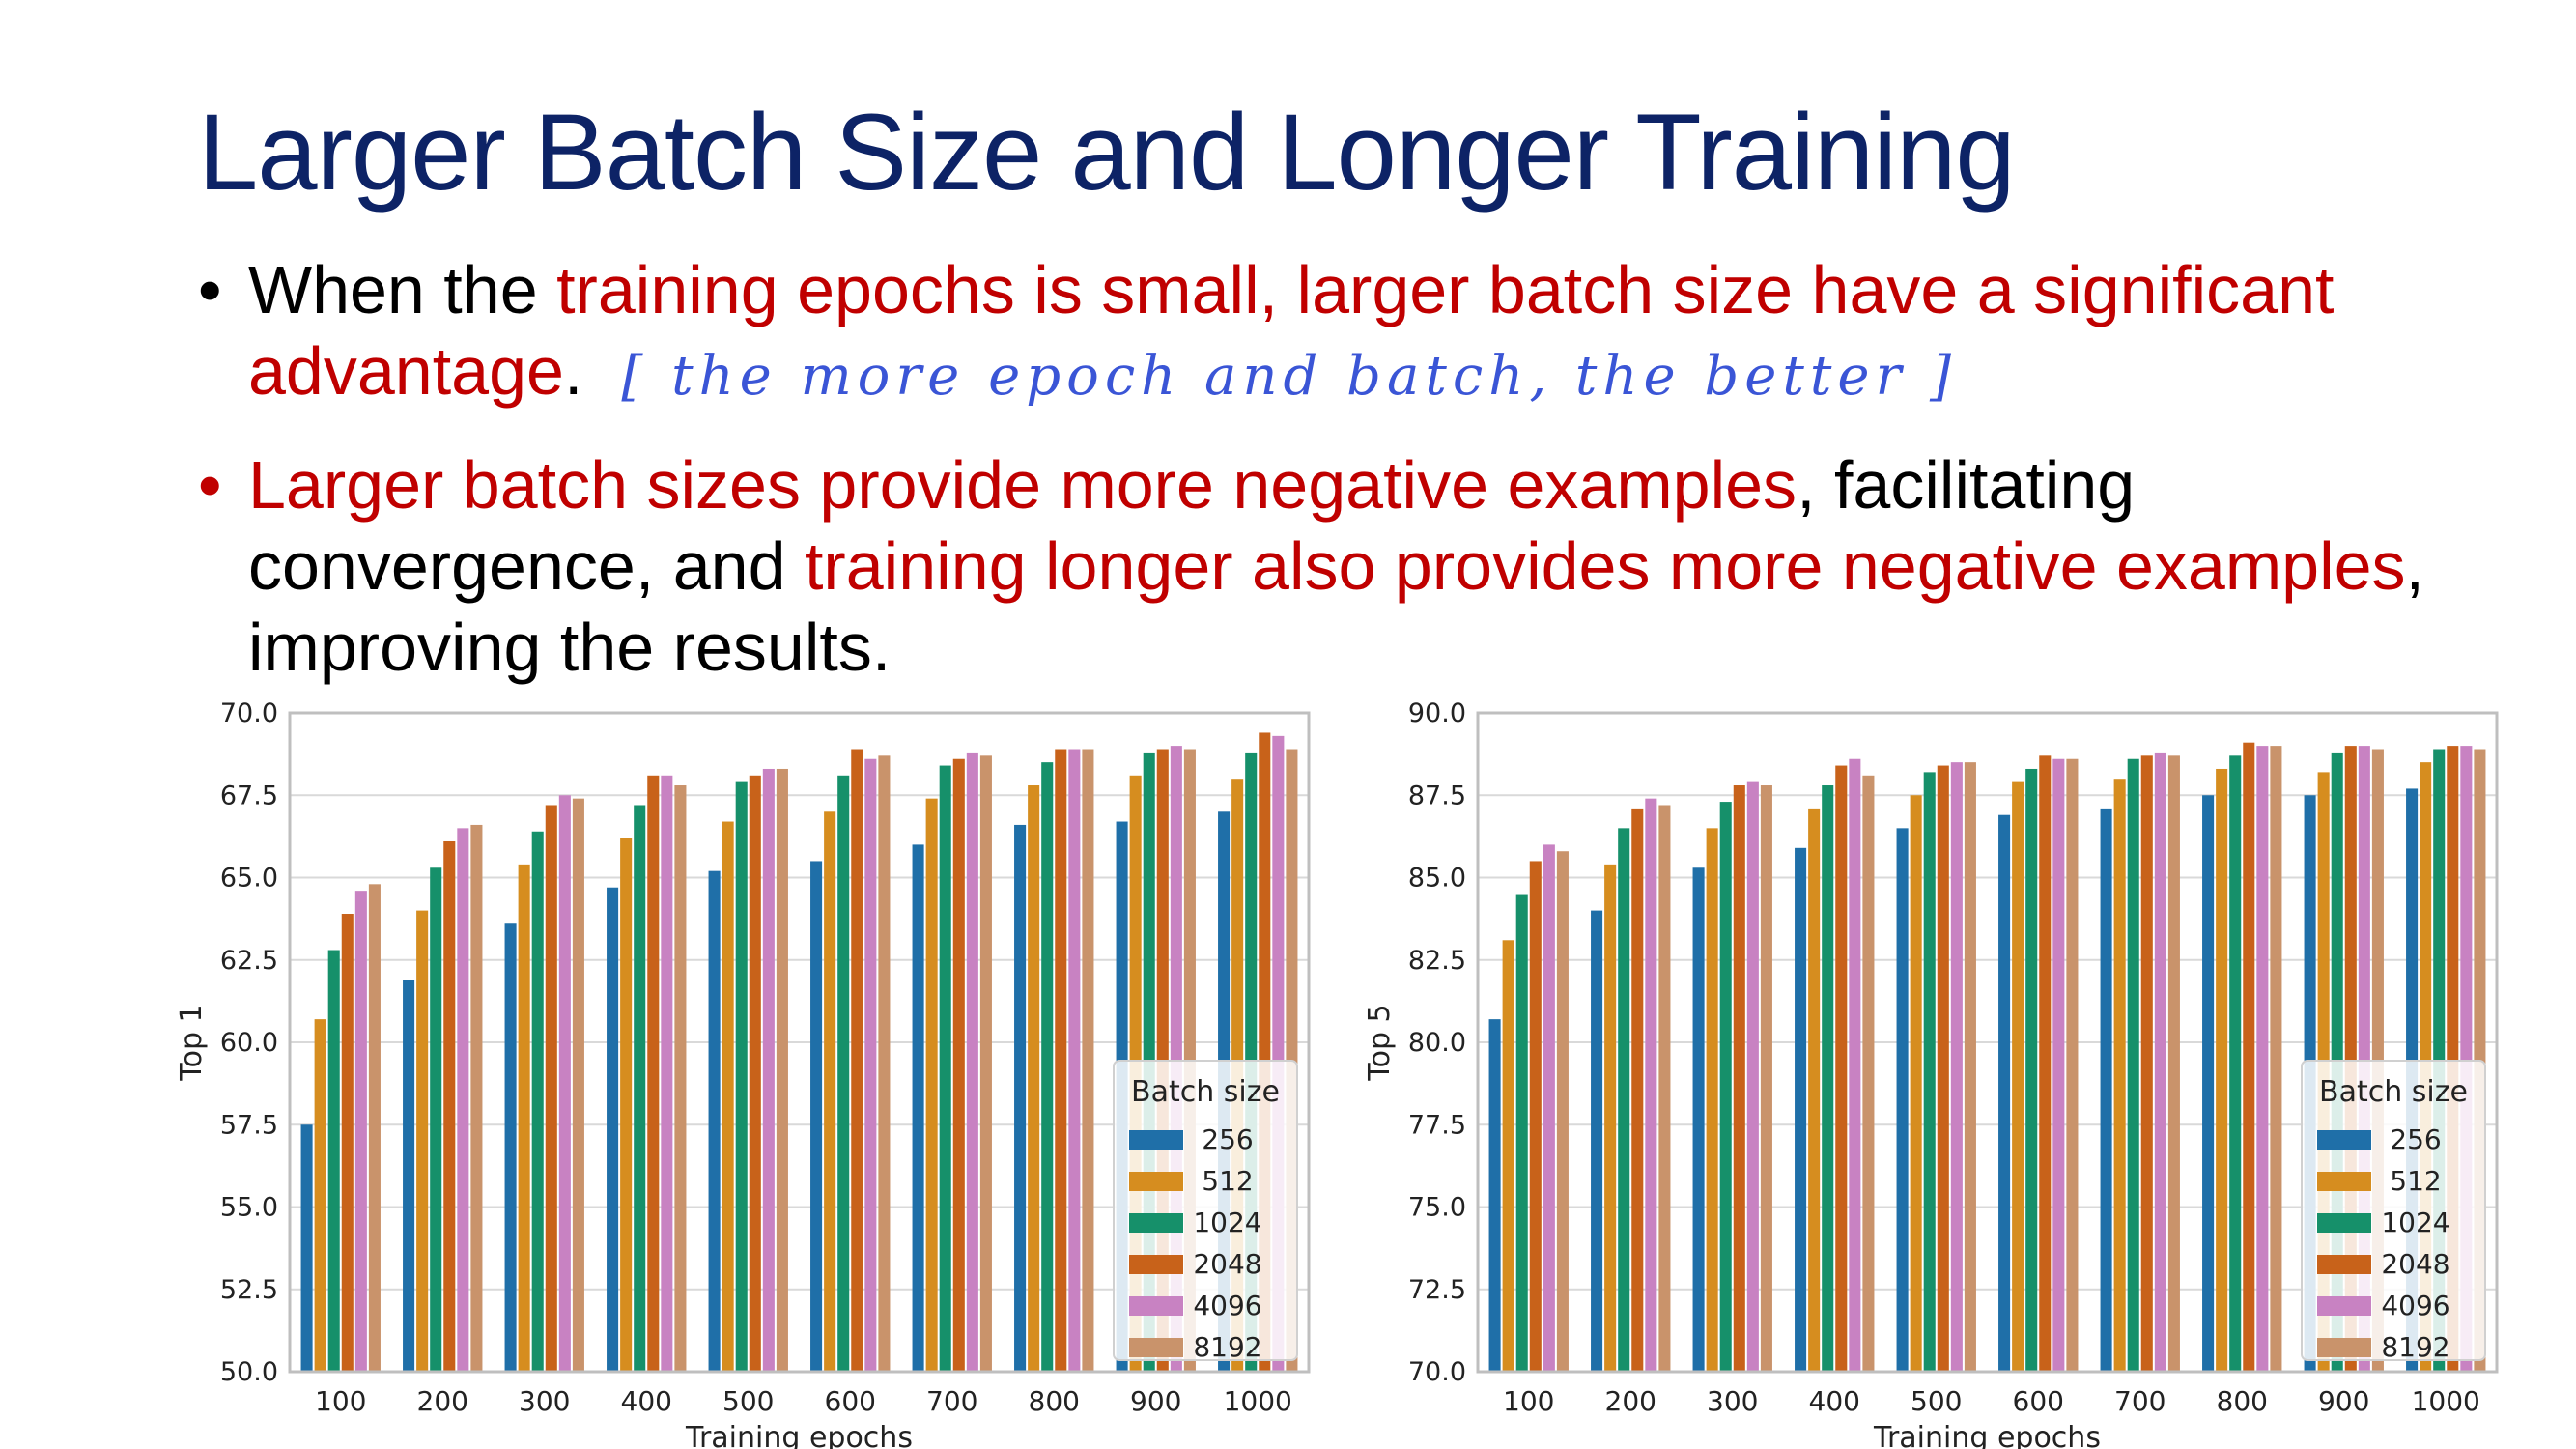 This screenshot has width=2576, height=1449. I want to click on bullet1-text-a: When the, so click(402, 289).